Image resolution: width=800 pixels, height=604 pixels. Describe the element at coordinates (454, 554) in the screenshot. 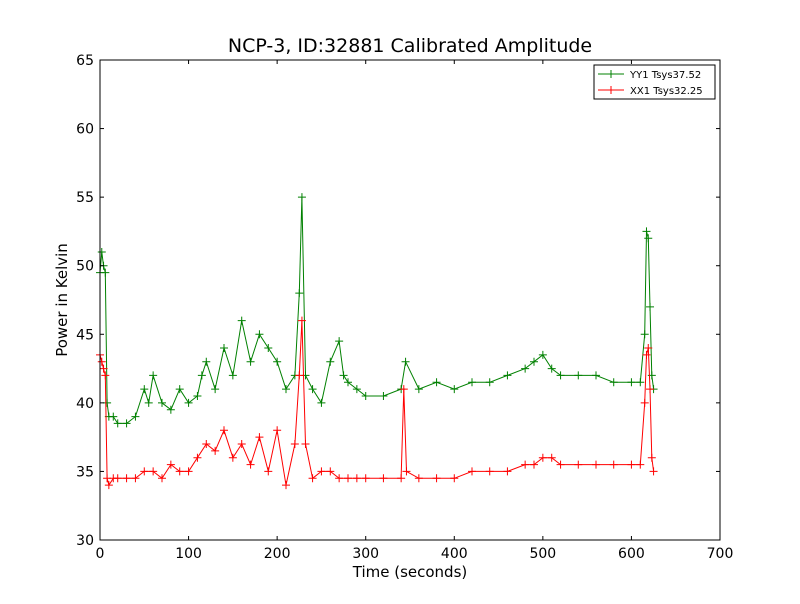

I see `x-tick-label: 400` at that location.